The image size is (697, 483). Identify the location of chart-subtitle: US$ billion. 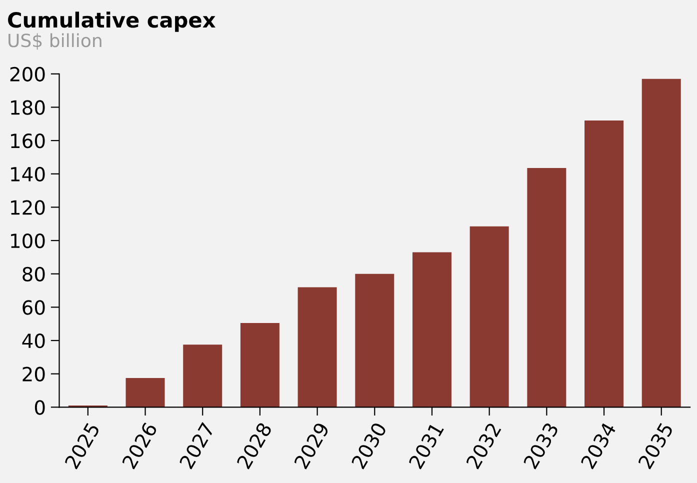
(55, 41).